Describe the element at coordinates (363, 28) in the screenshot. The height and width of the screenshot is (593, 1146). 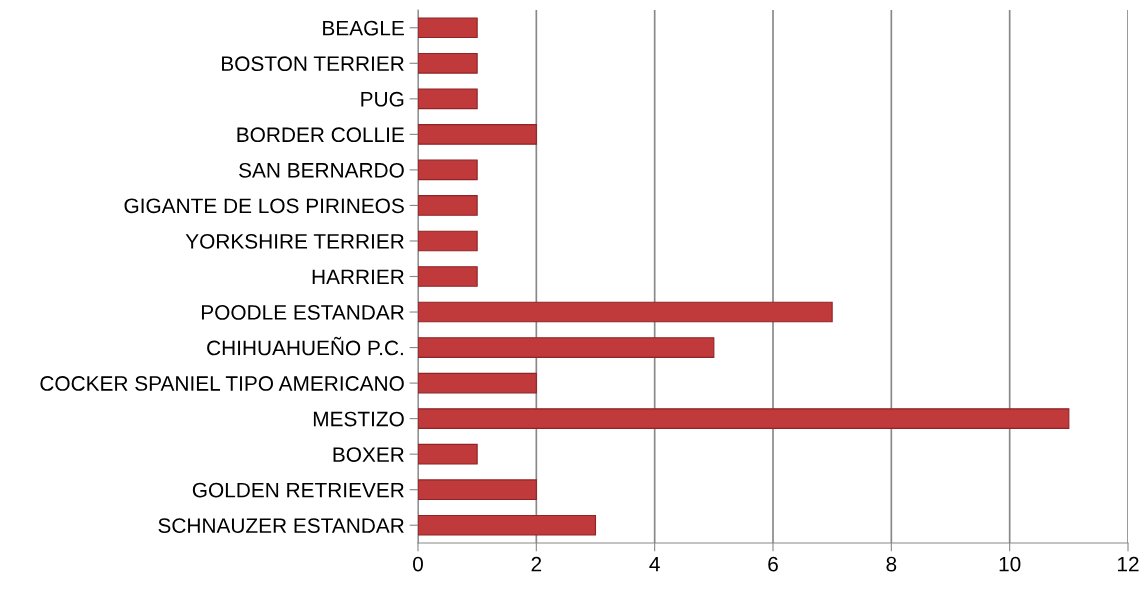
I see `y-tick-label: BEAGLE` at that location.